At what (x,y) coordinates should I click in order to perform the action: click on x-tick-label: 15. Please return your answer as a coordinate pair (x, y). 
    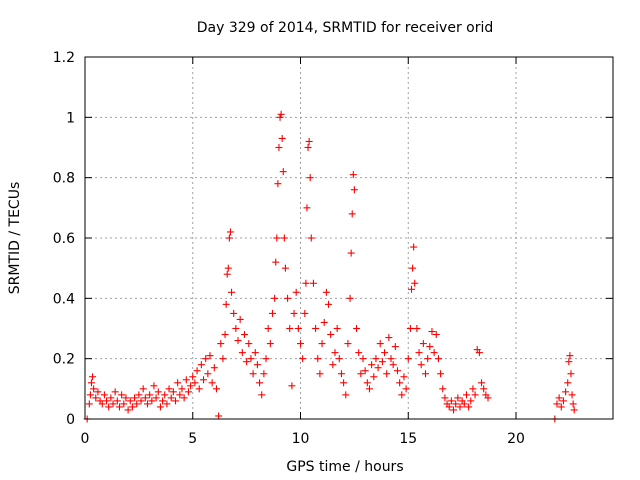
    Looking at the image, I should click on (408, 439).